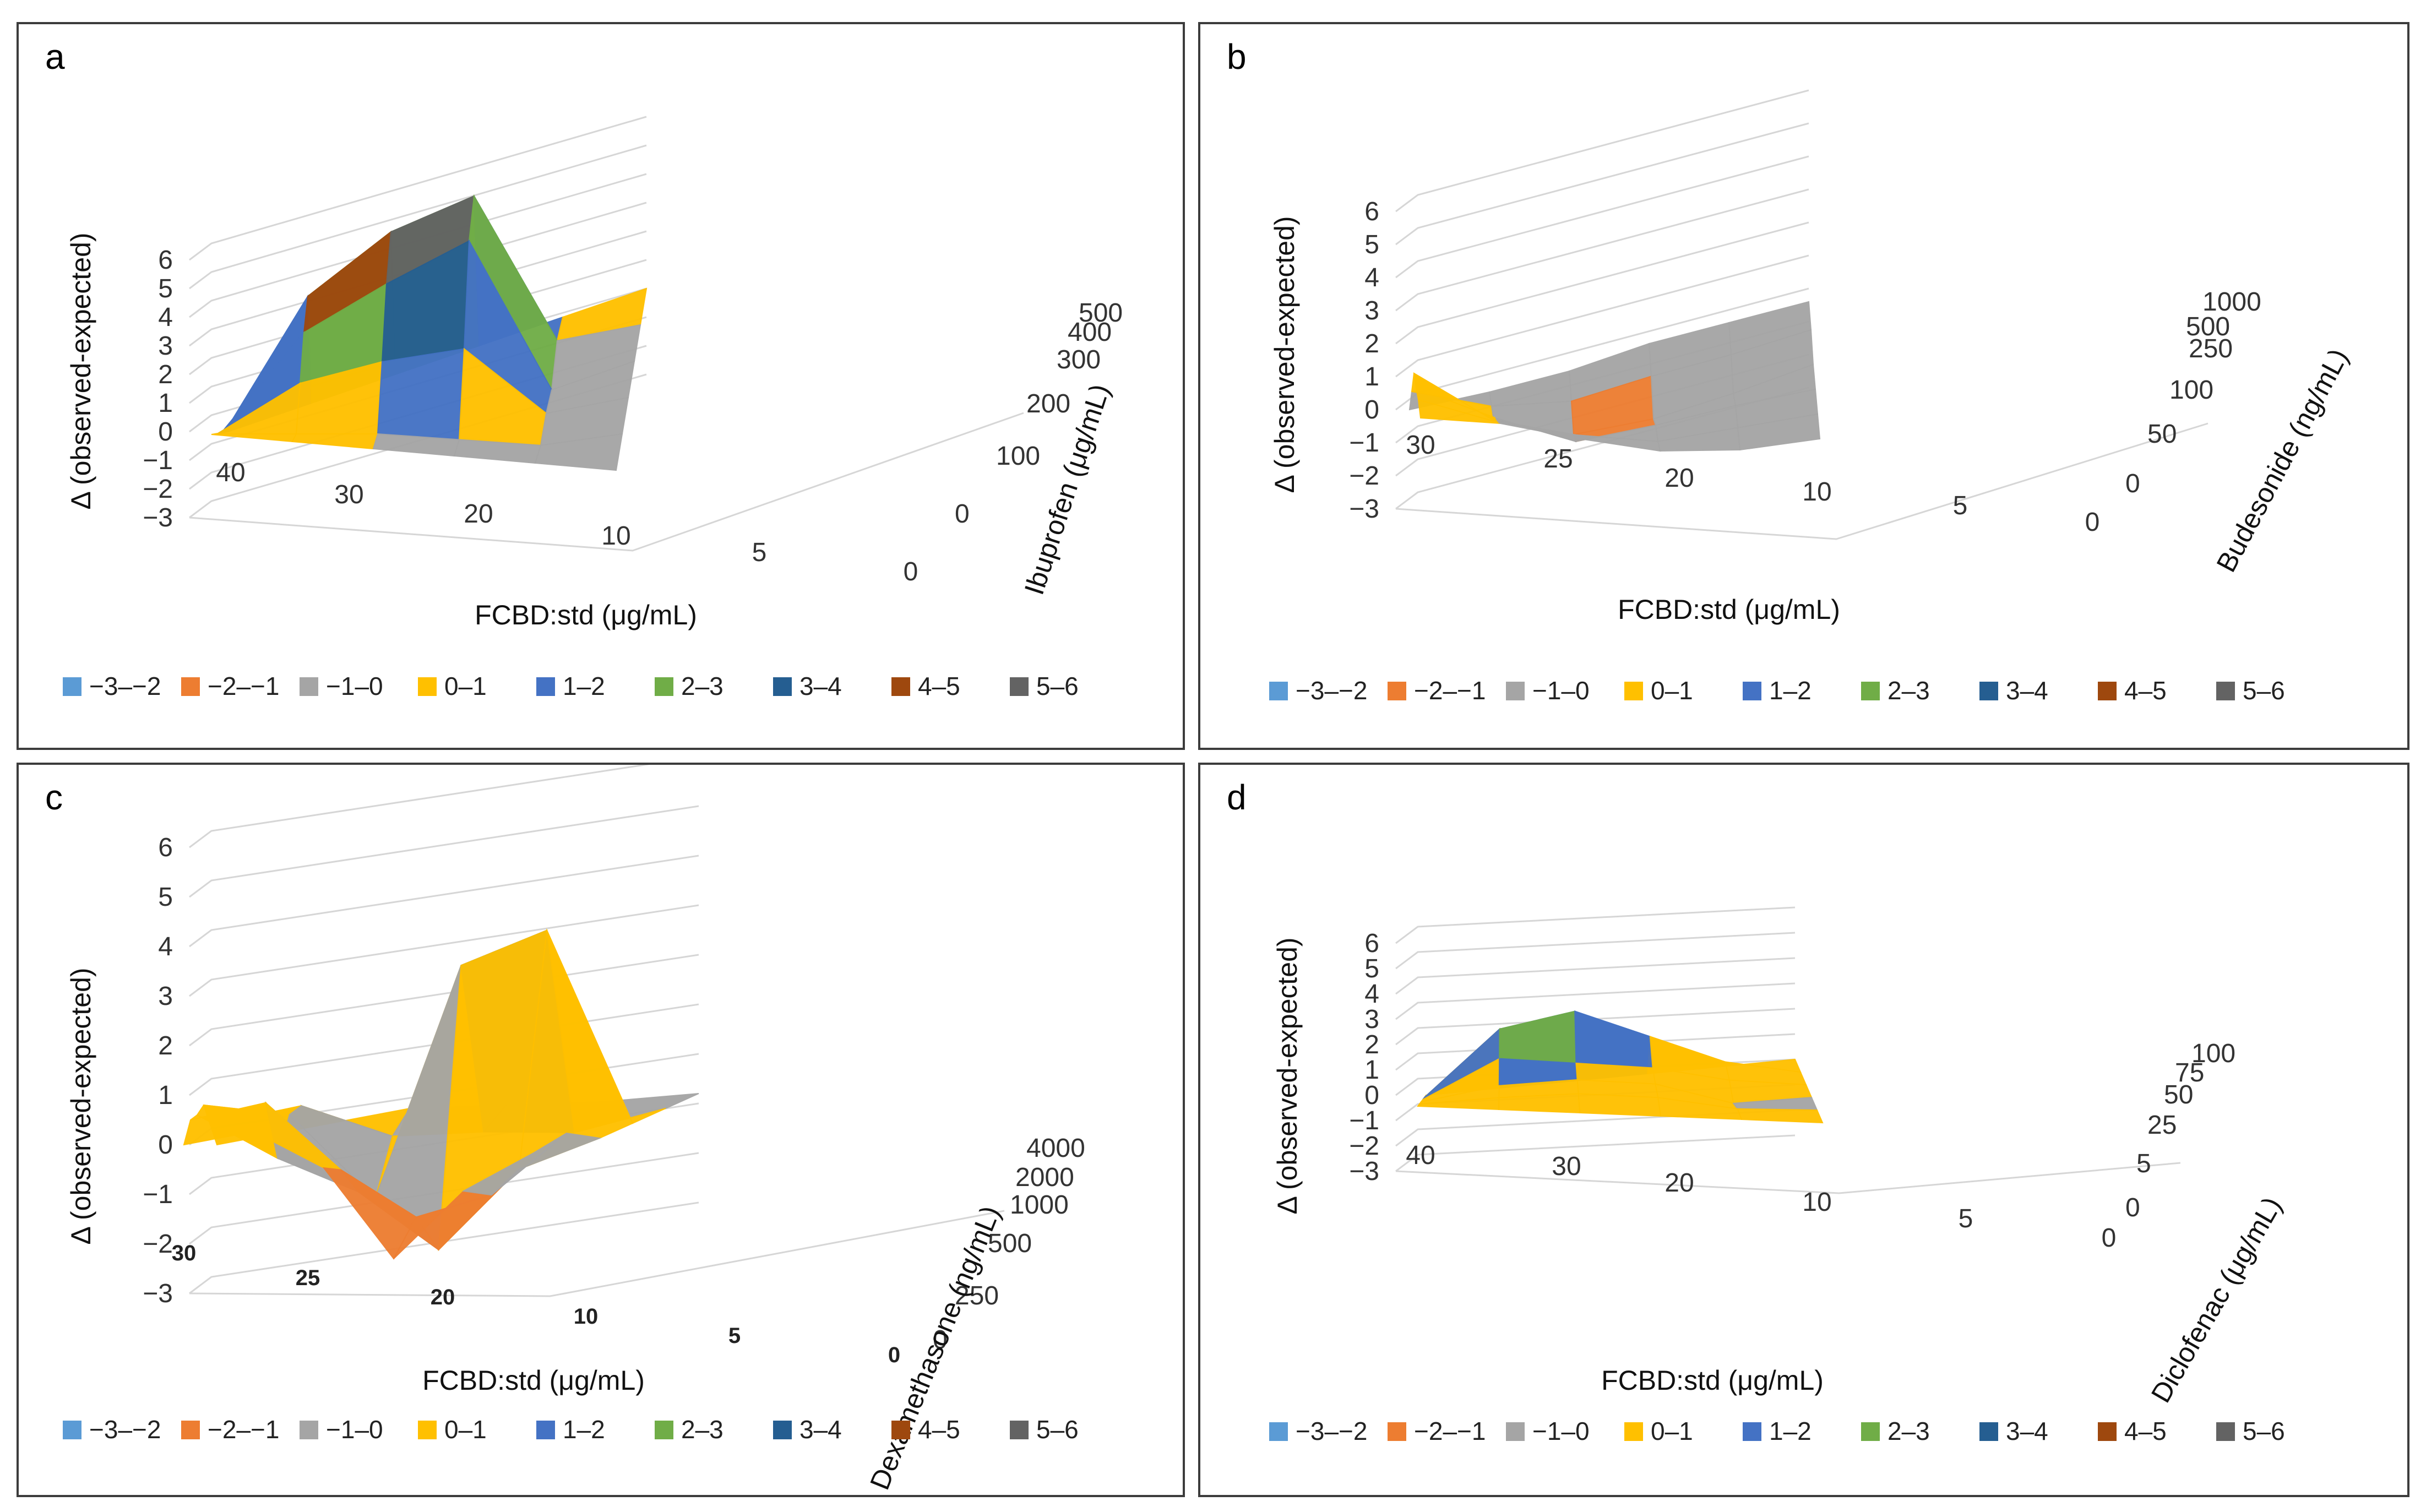 This screenshot has height=1512, width=2426. Describe the element at coordinates (54, 797) in the screenshot. I see `panel-label-c: c` at that location.